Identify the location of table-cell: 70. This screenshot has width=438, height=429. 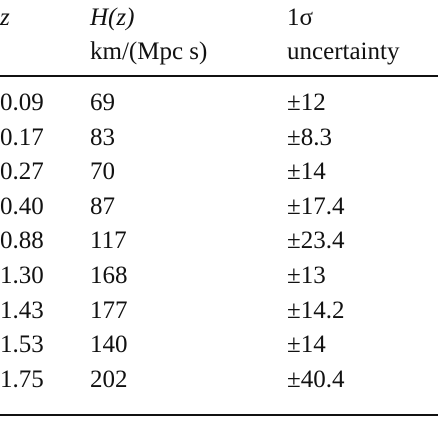
(102, 172).